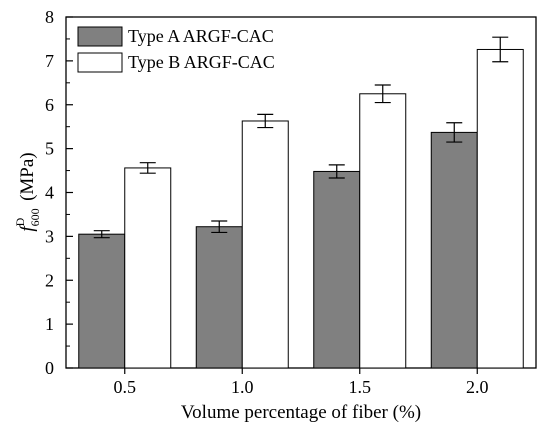 Image resolution: width=550 pixels, height=435 pixels. What do you see at coordinates (100, 36) in the screenshot?
I see `legend-swatch-type-a` at bounding box center [100, 36].